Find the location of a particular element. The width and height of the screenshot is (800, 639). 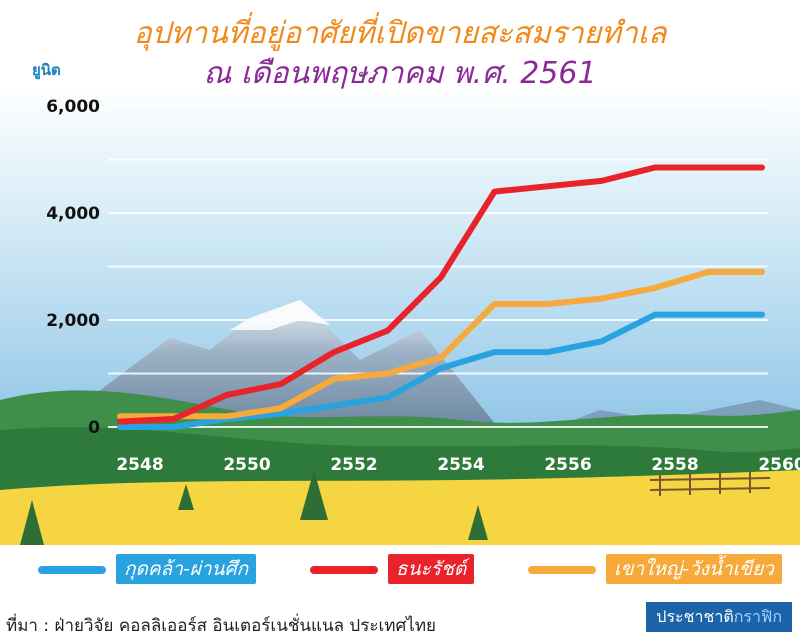

brand-badge: ประชาชาติกราฟิก is located at coordinates (719, 617).